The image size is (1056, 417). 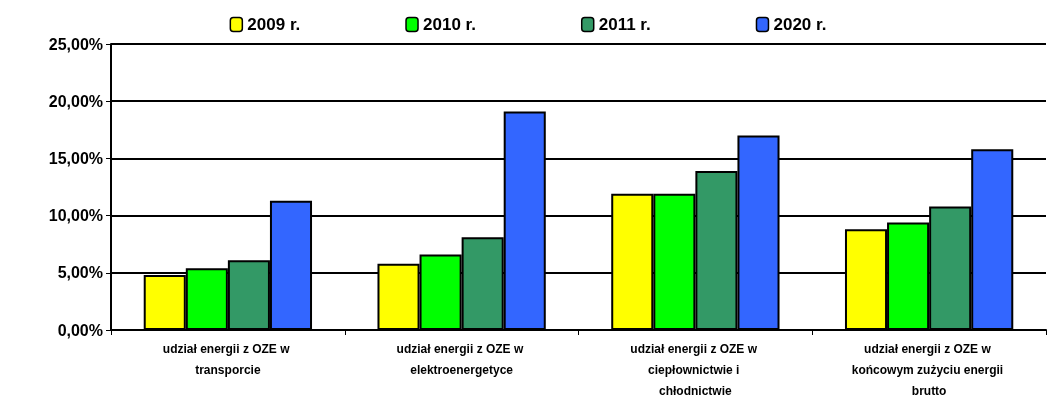 What do you see at coordinates (695, 369) in the screenshot?
I see `x-tick-label: udział energii z OZE w ciepłownictwie i chłodnictwie` at bounding box center [695, 369].